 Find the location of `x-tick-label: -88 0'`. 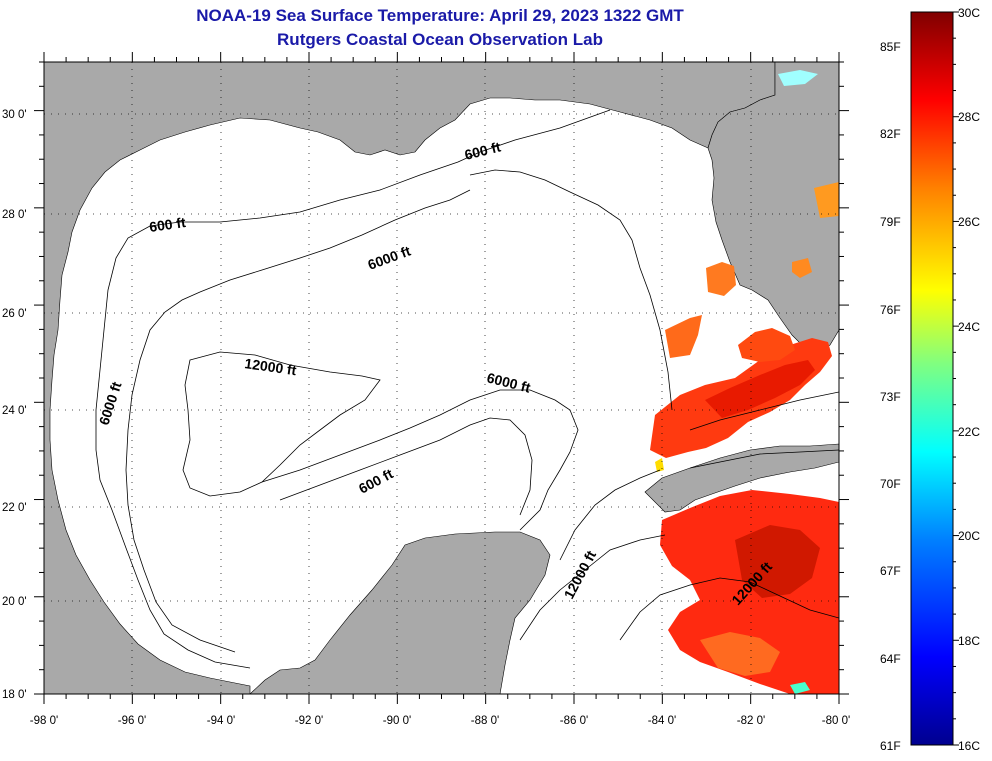

x-tick-label: -88 0' is located at coordinates (485, 721).